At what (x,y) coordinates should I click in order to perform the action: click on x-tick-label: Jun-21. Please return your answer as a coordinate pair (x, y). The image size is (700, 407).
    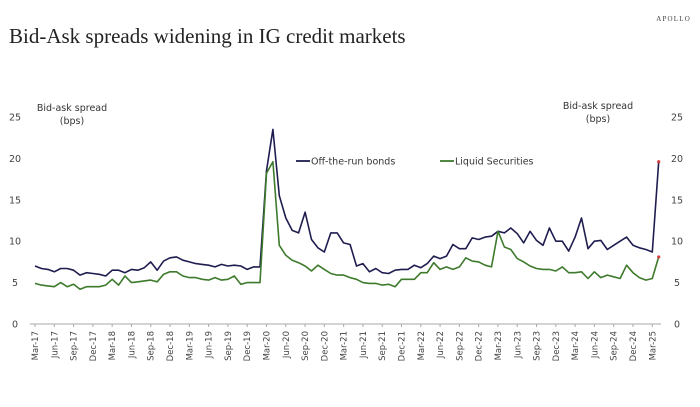
    Looking at the image, I should click on (364, 345).